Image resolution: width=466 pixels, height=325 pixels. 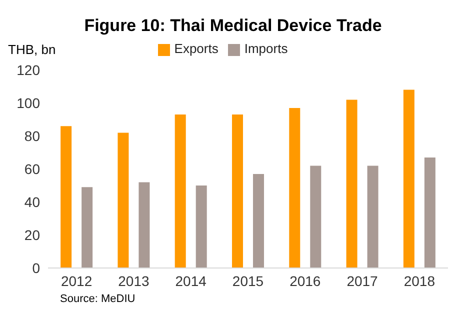 I want to click on chart-title: Figure 10: Thai Medical Device Trade, so click(x=233, y=26).